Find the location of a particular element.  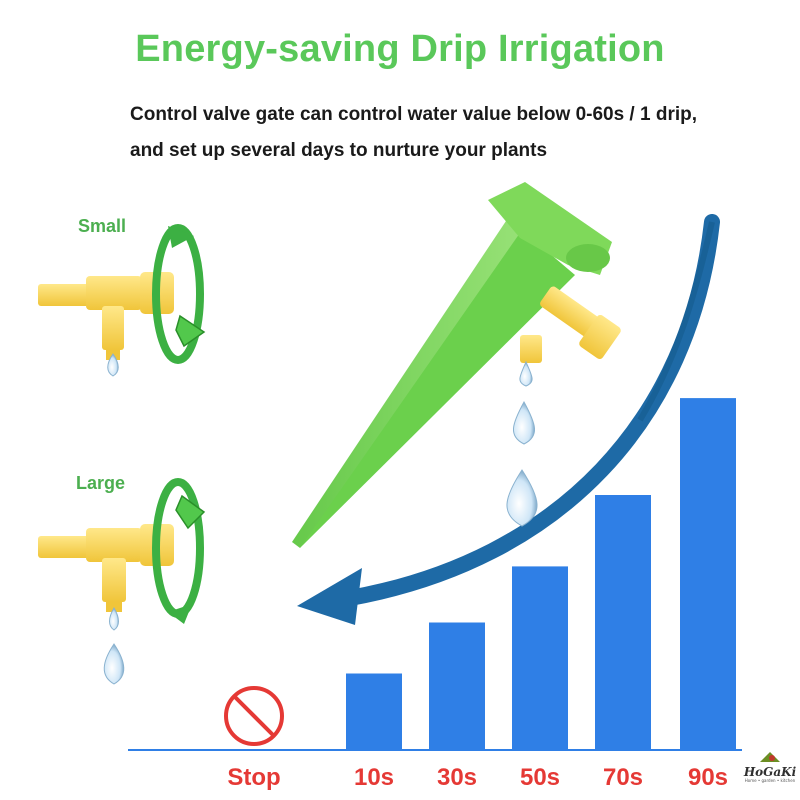

rotate-cw-arrow-icon is located at coordinates (179, 551).